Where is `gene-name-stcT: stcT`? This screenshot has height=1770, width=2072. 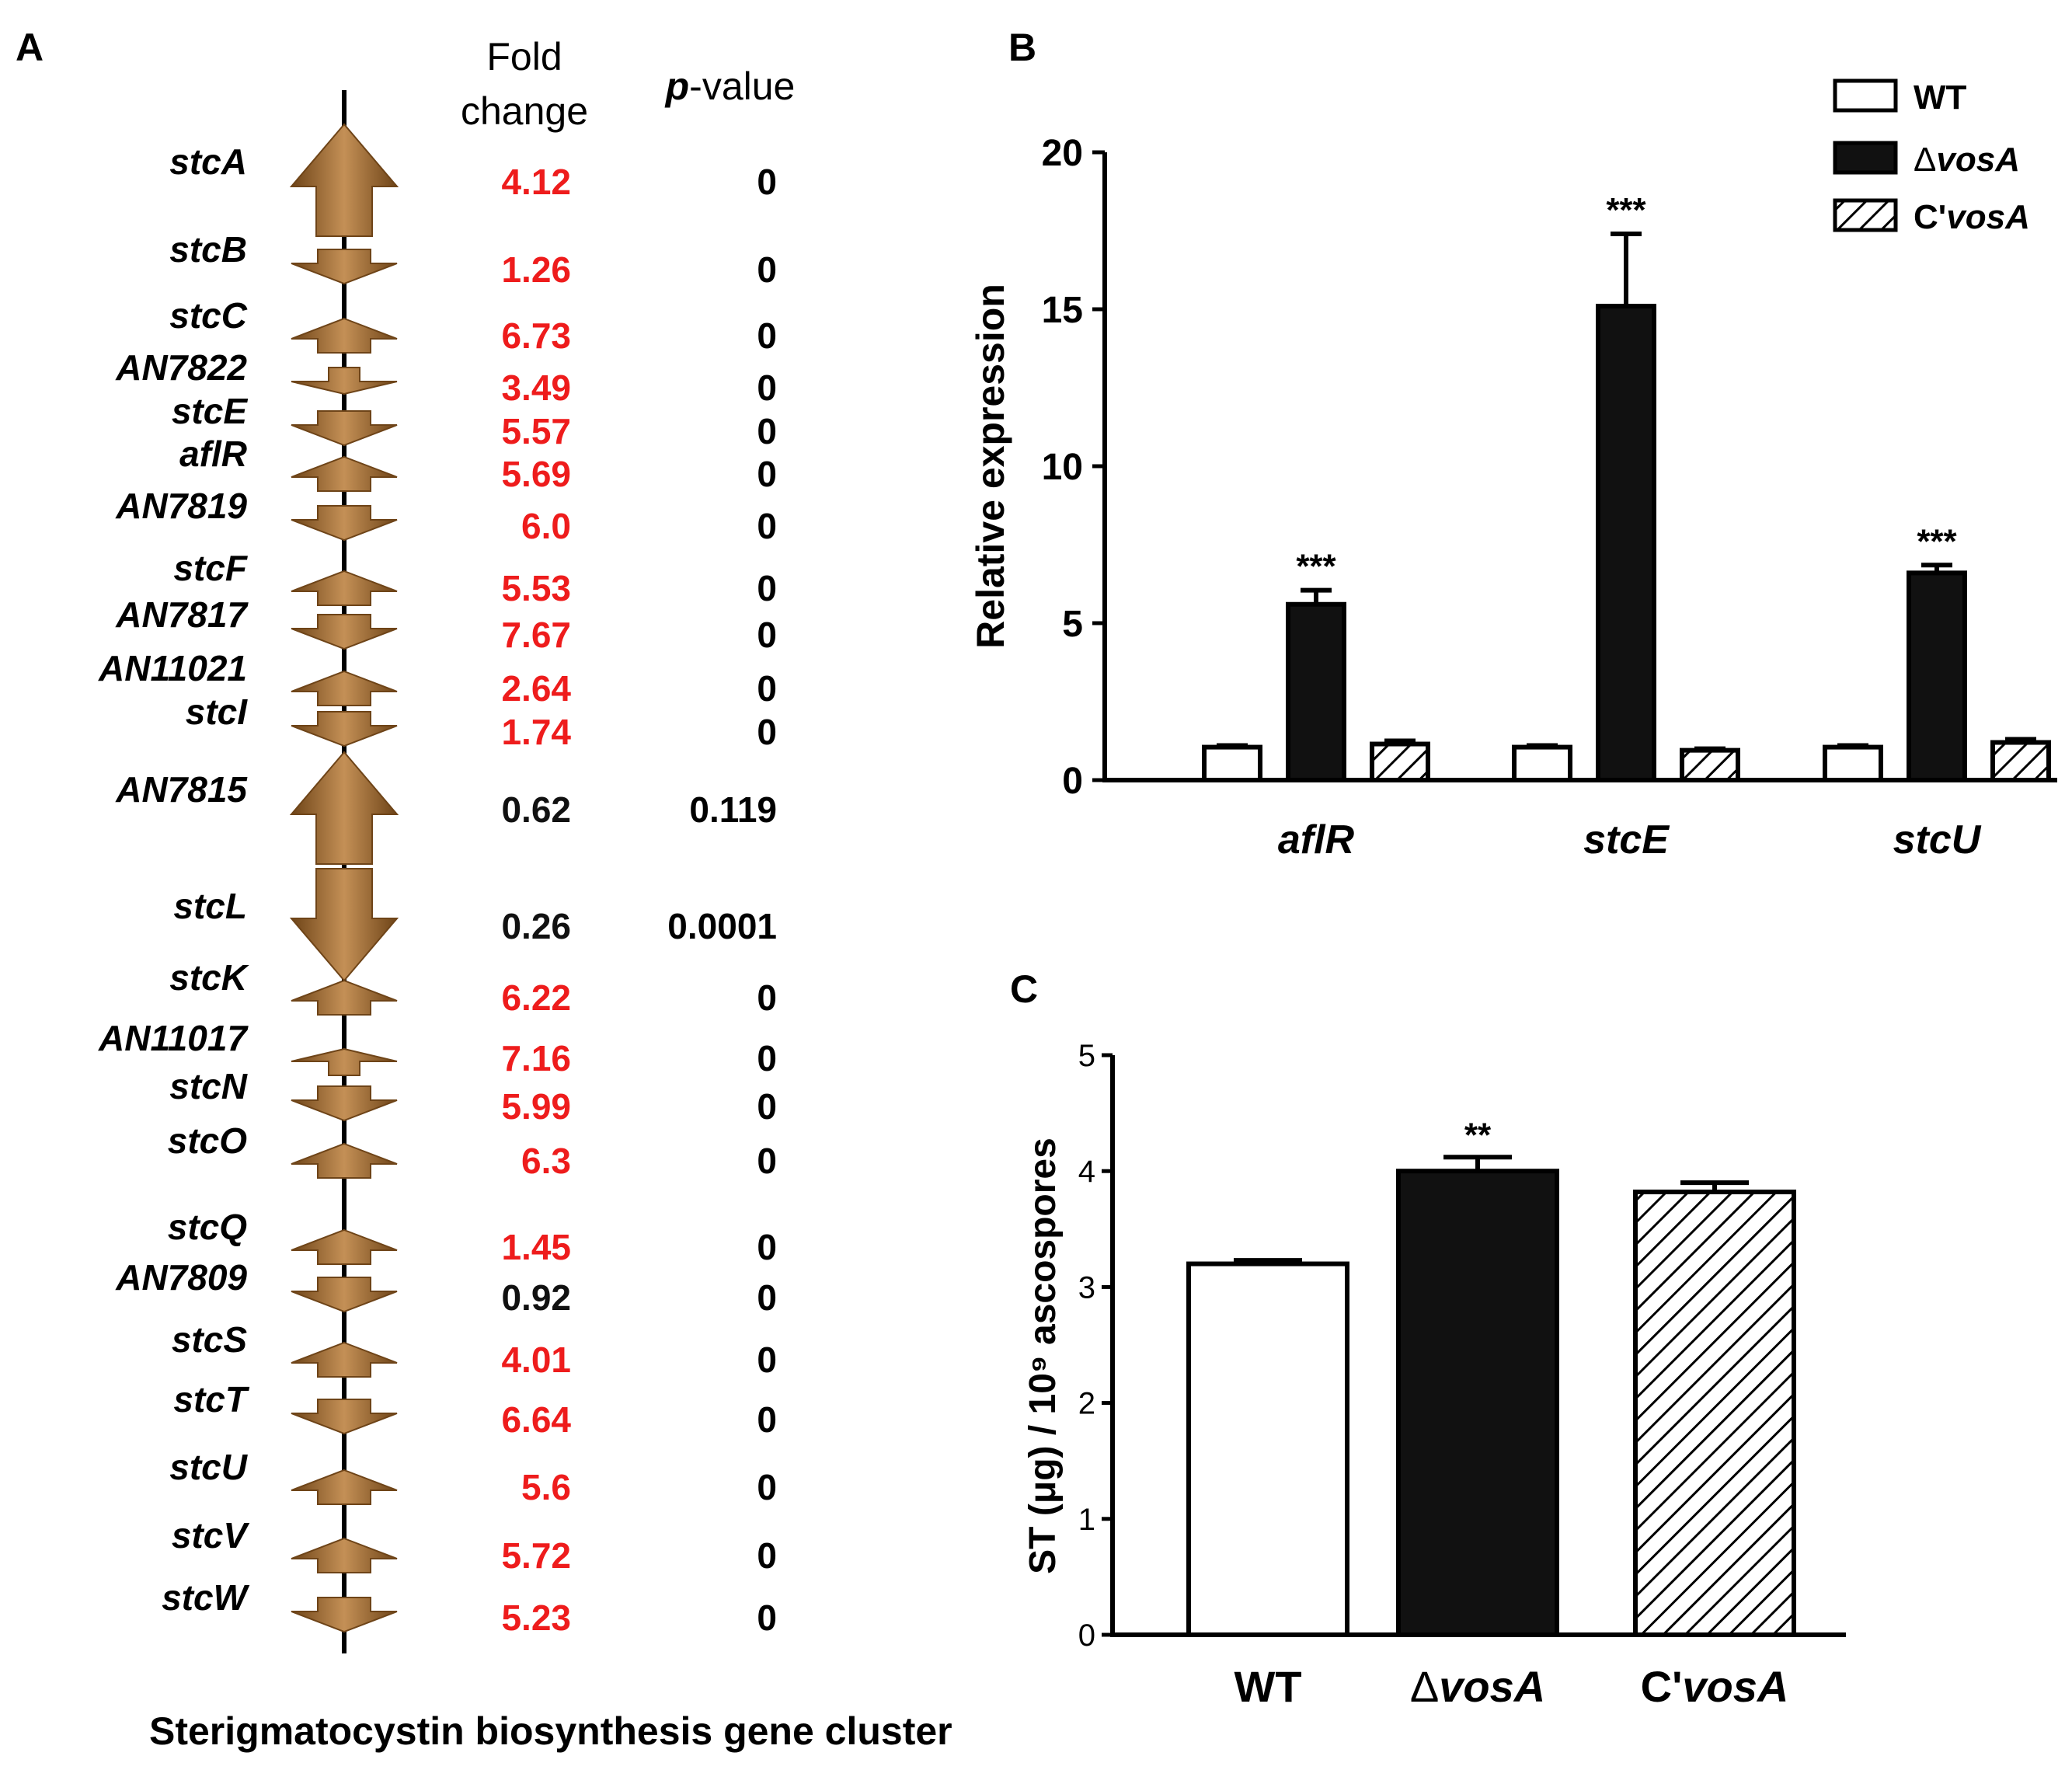
gene-name-stcT: stcT is located at coordinates (211, 1399).